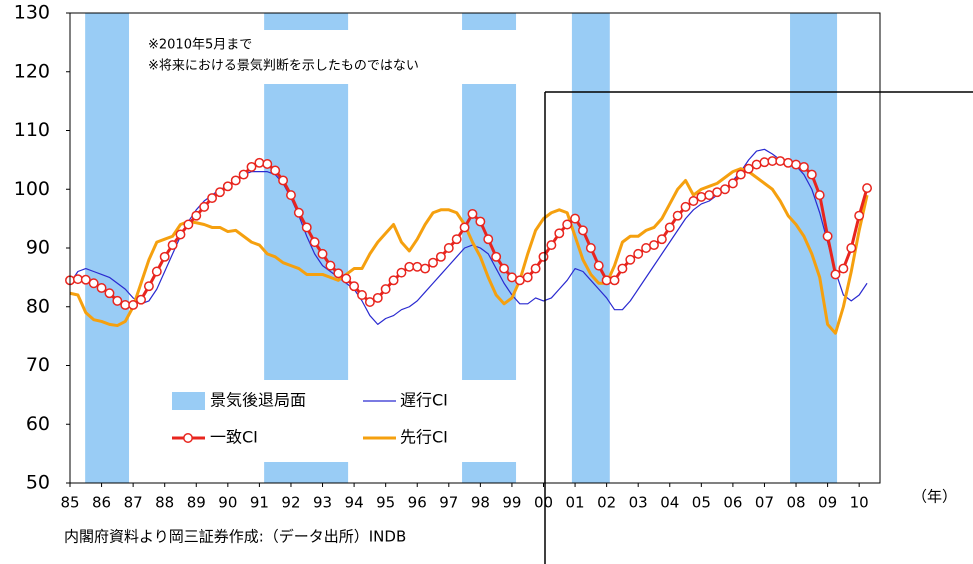  I want to click on x-tick-label: 97, so click(448, 503).